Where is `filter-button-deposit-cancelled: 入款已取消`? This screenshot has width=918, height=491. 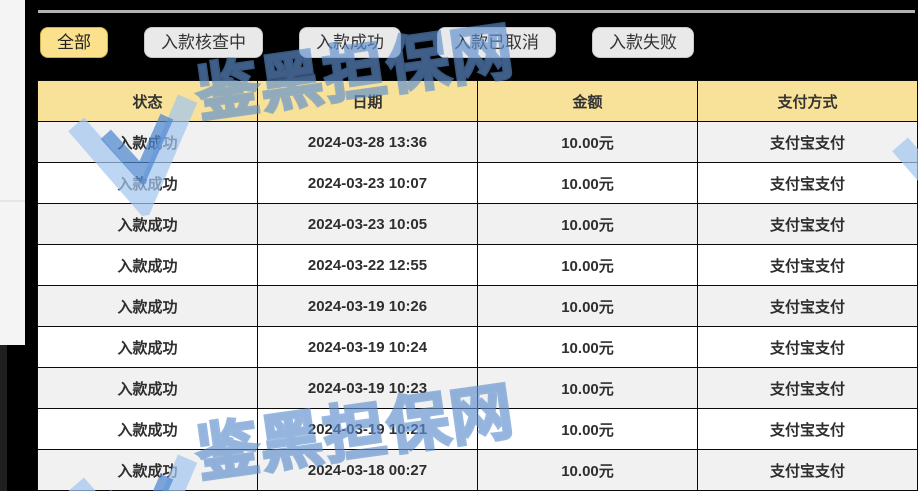
filter-button-deposit-cancelled: 入款已取消 is located at coordinates (496, 42).